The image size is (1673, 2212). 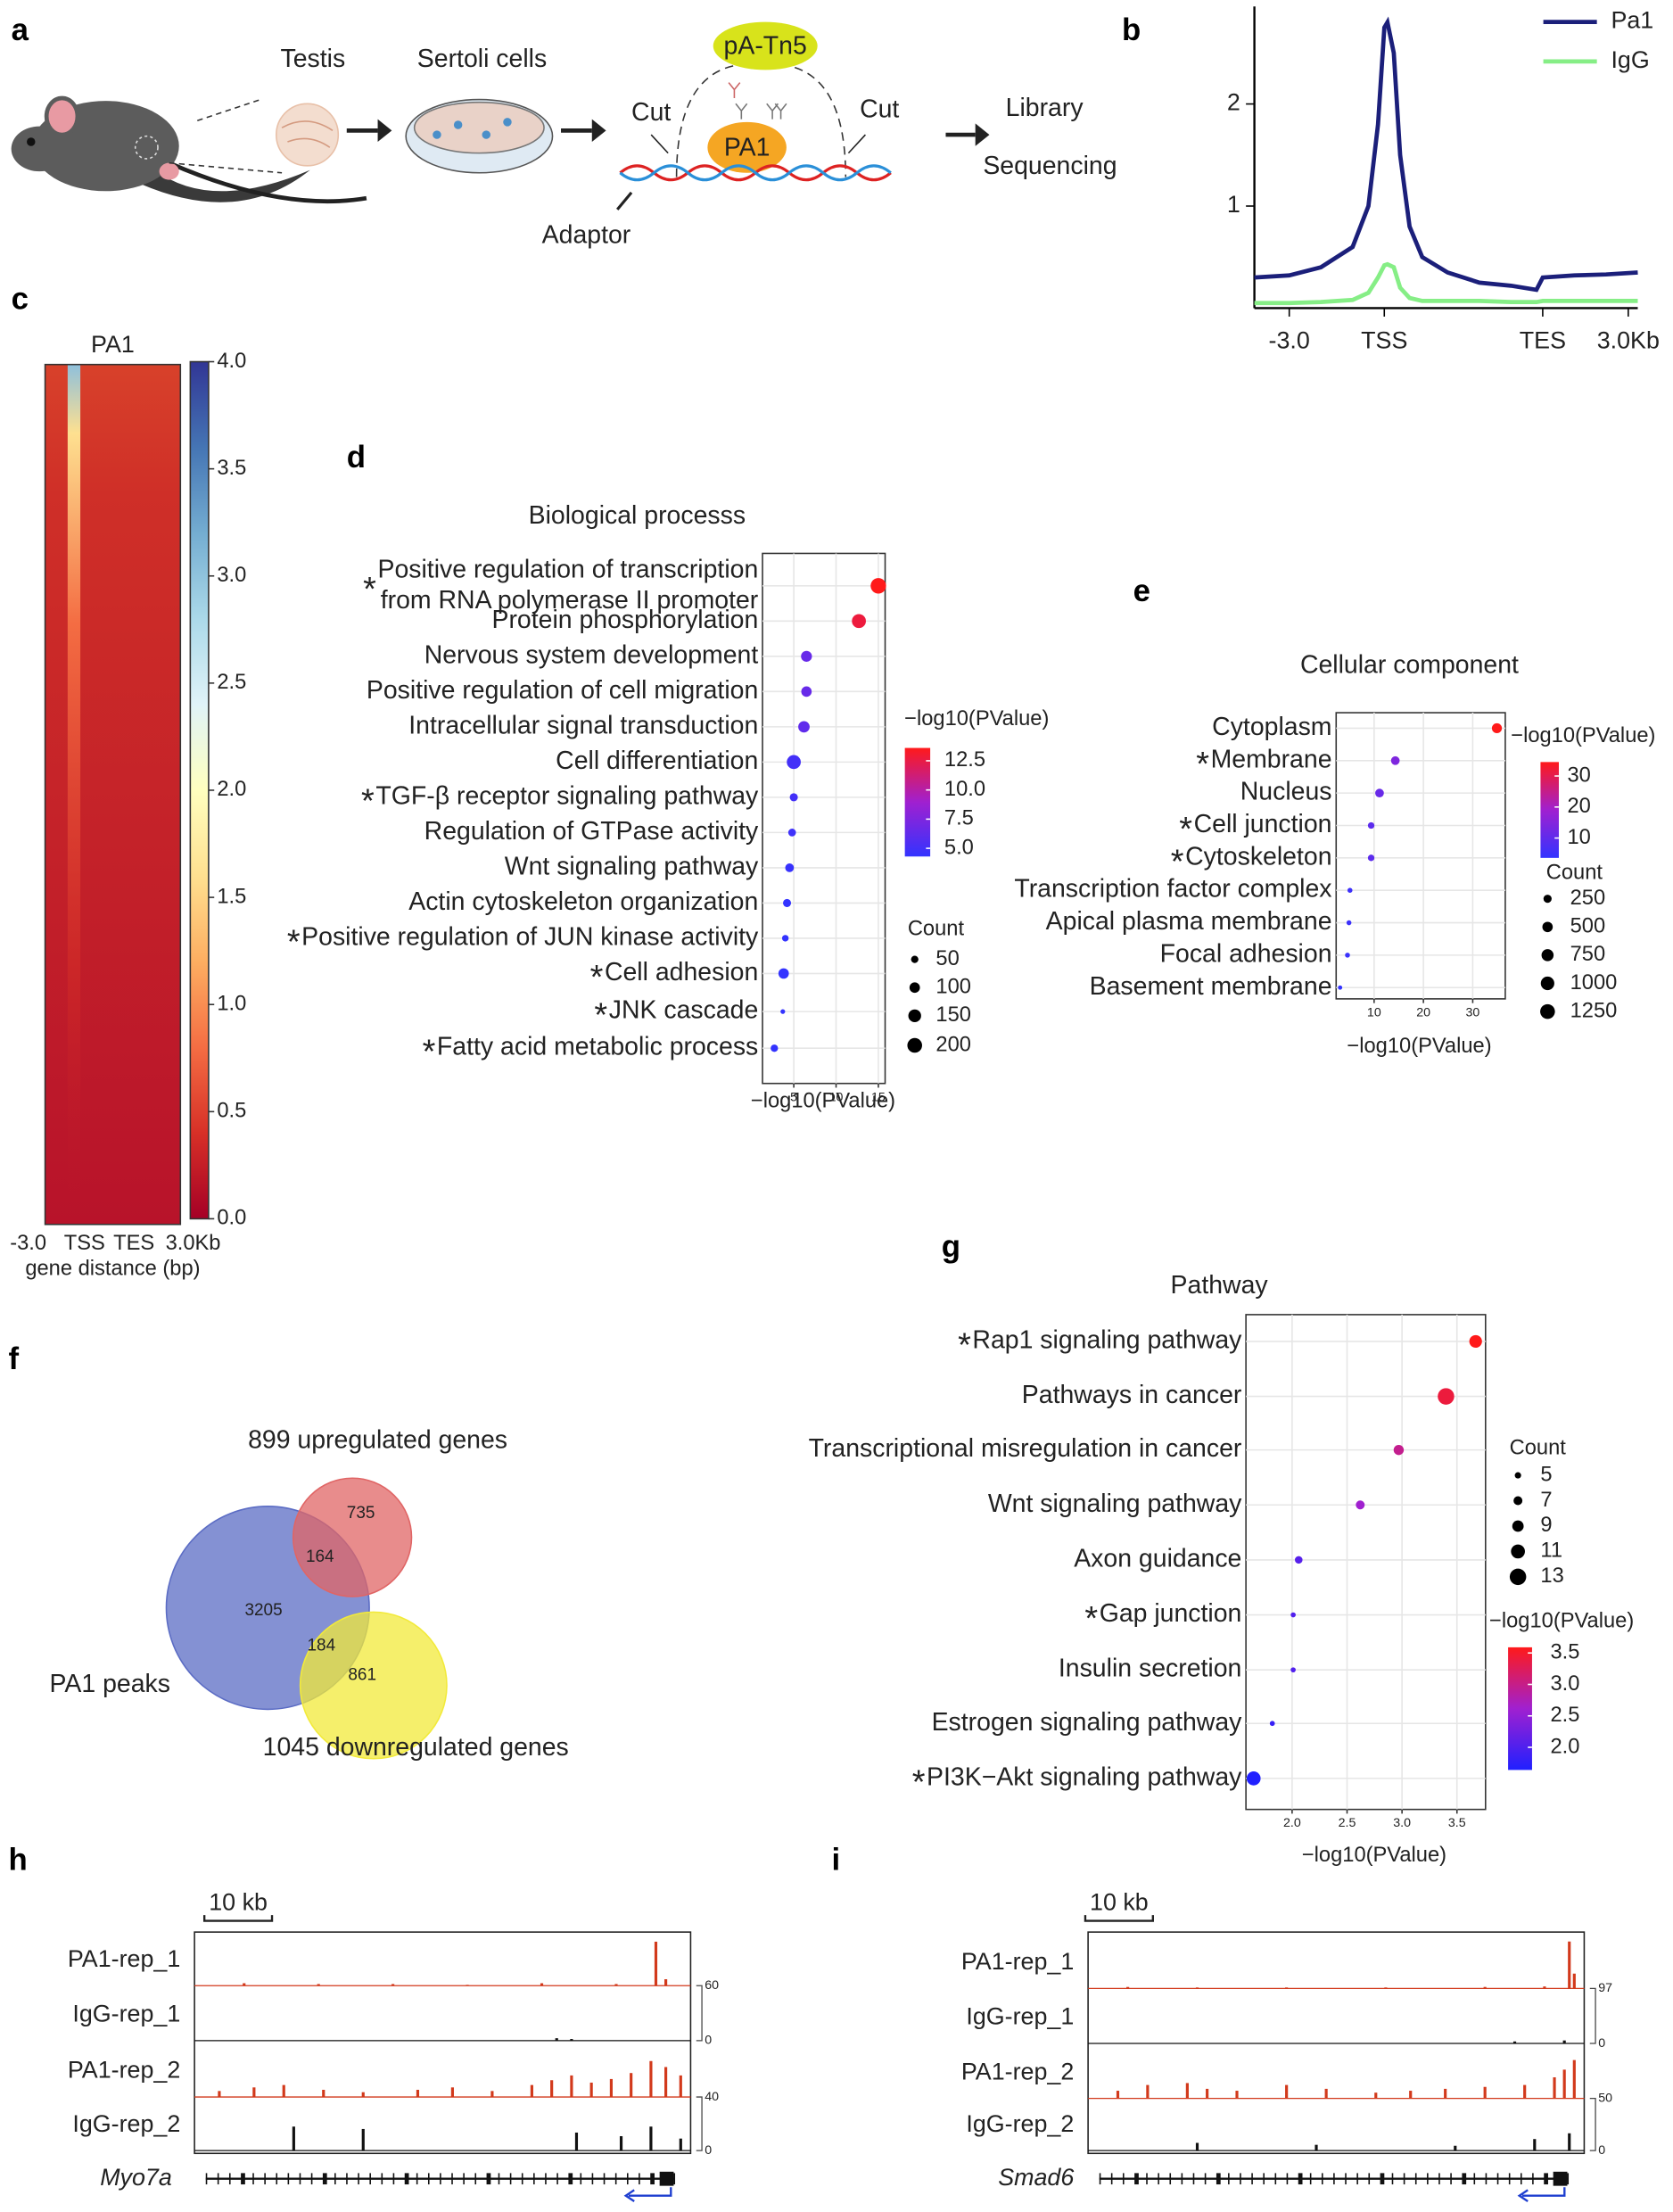 I want to click on track-label: PA1-rep_2, so click(x=1018, y=2071).